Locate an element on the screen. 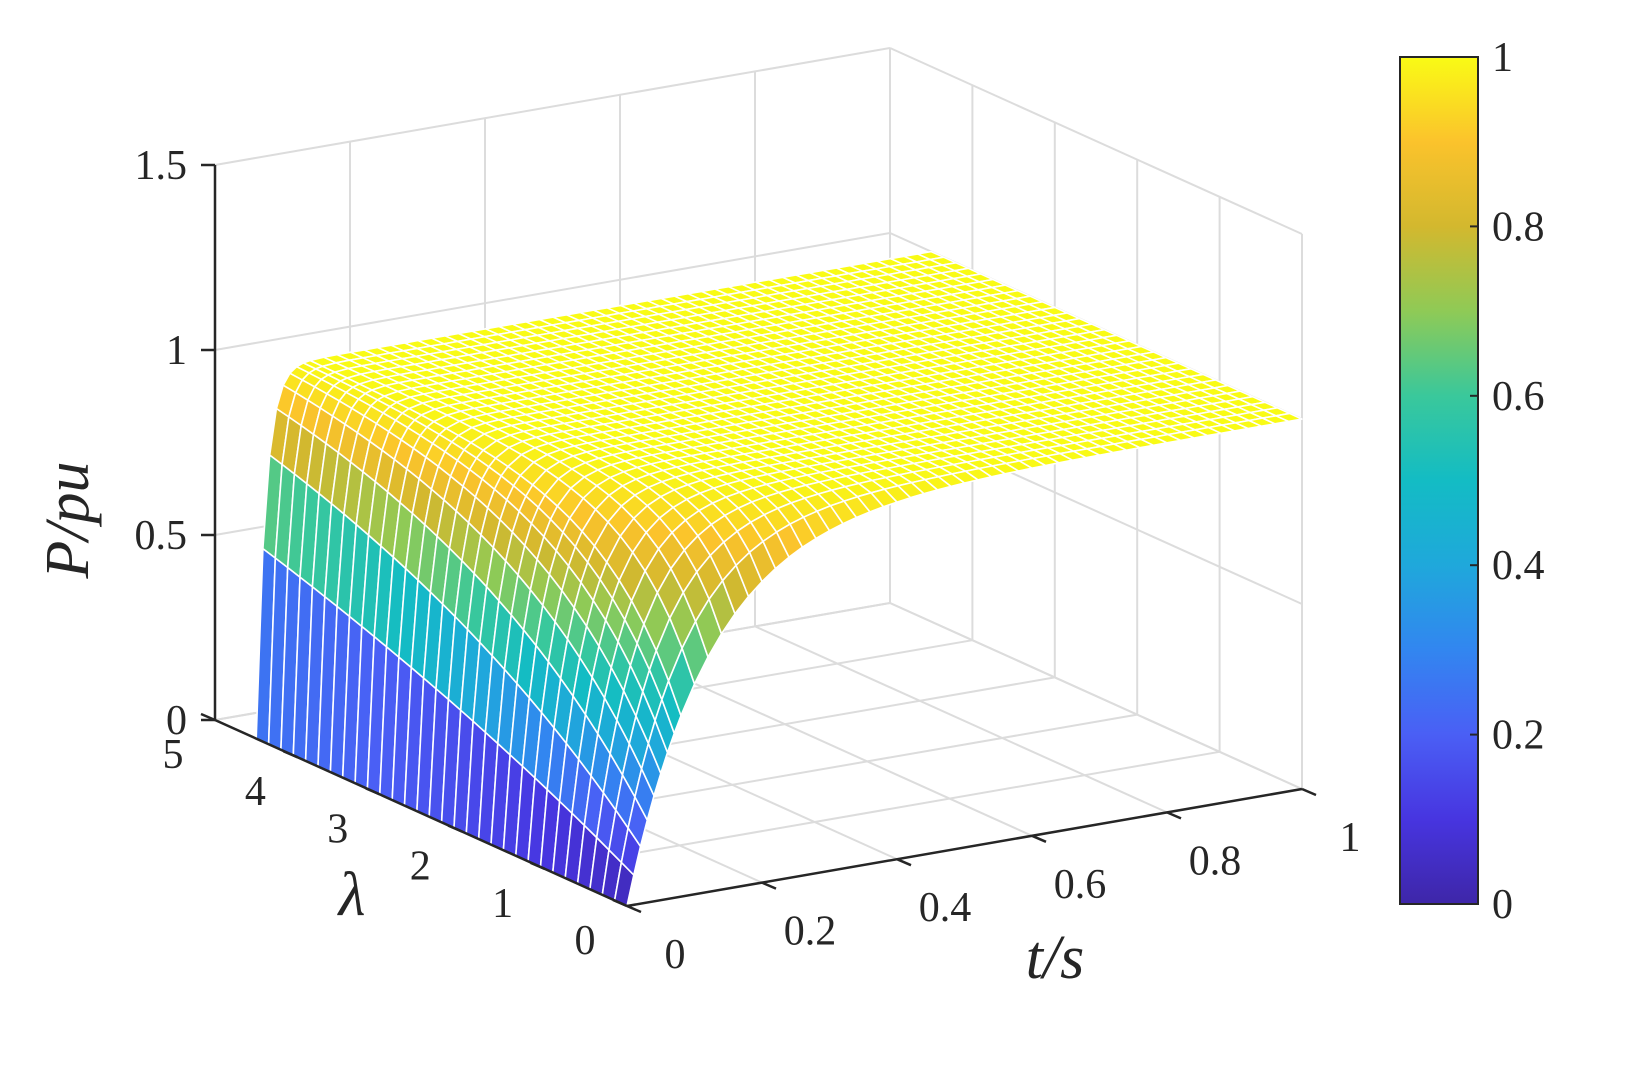 Image resolution: width=1648 pixels, height=1070 pixels. z-axis-label: P/pu is located at coordinates (68, 520).